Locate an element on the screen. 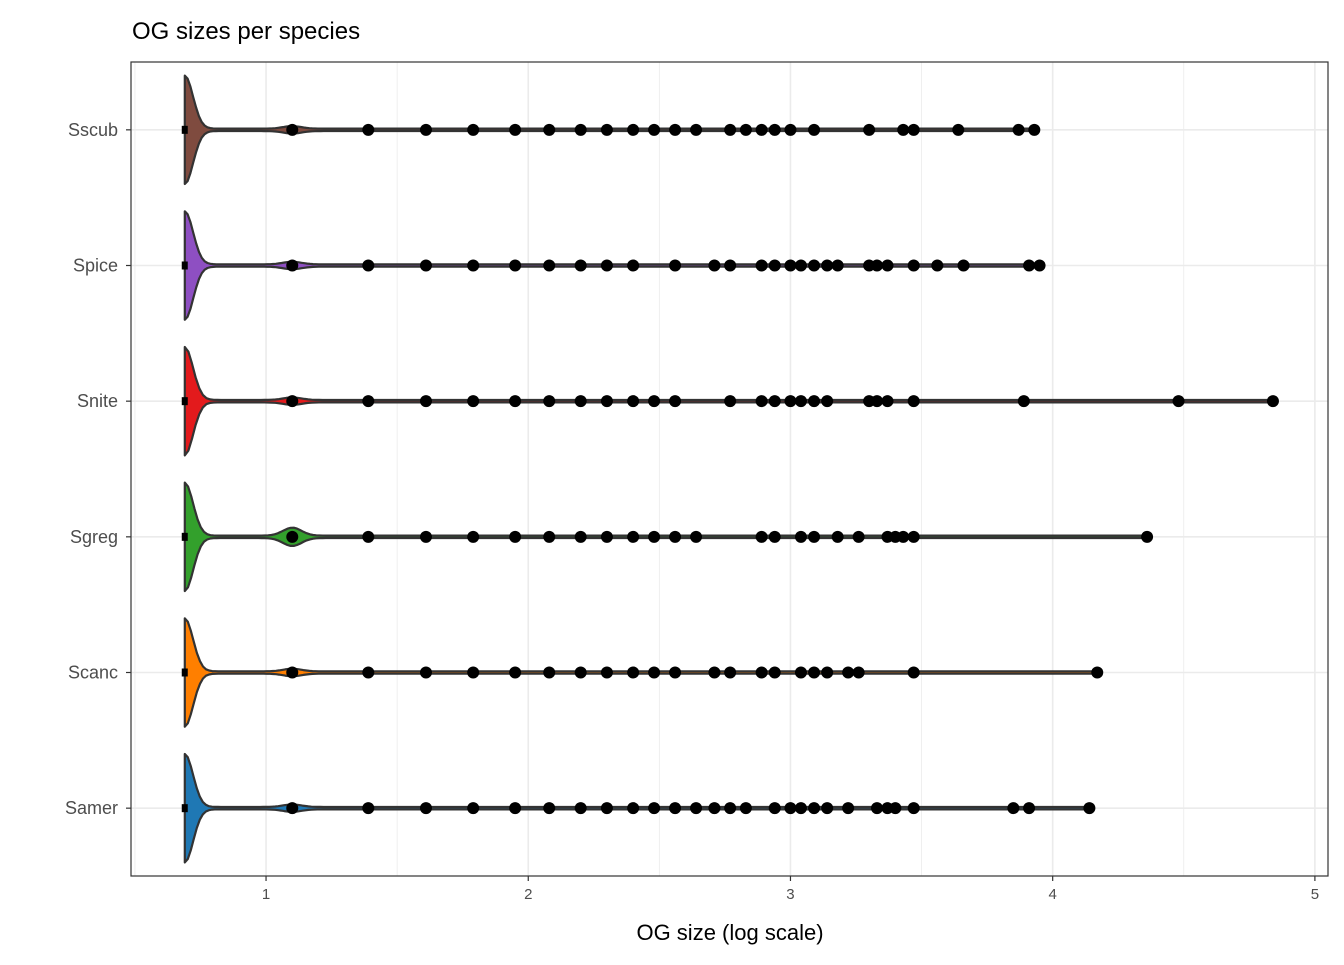  y-tick-label: Sgreg is located at coordinates (94, 537).